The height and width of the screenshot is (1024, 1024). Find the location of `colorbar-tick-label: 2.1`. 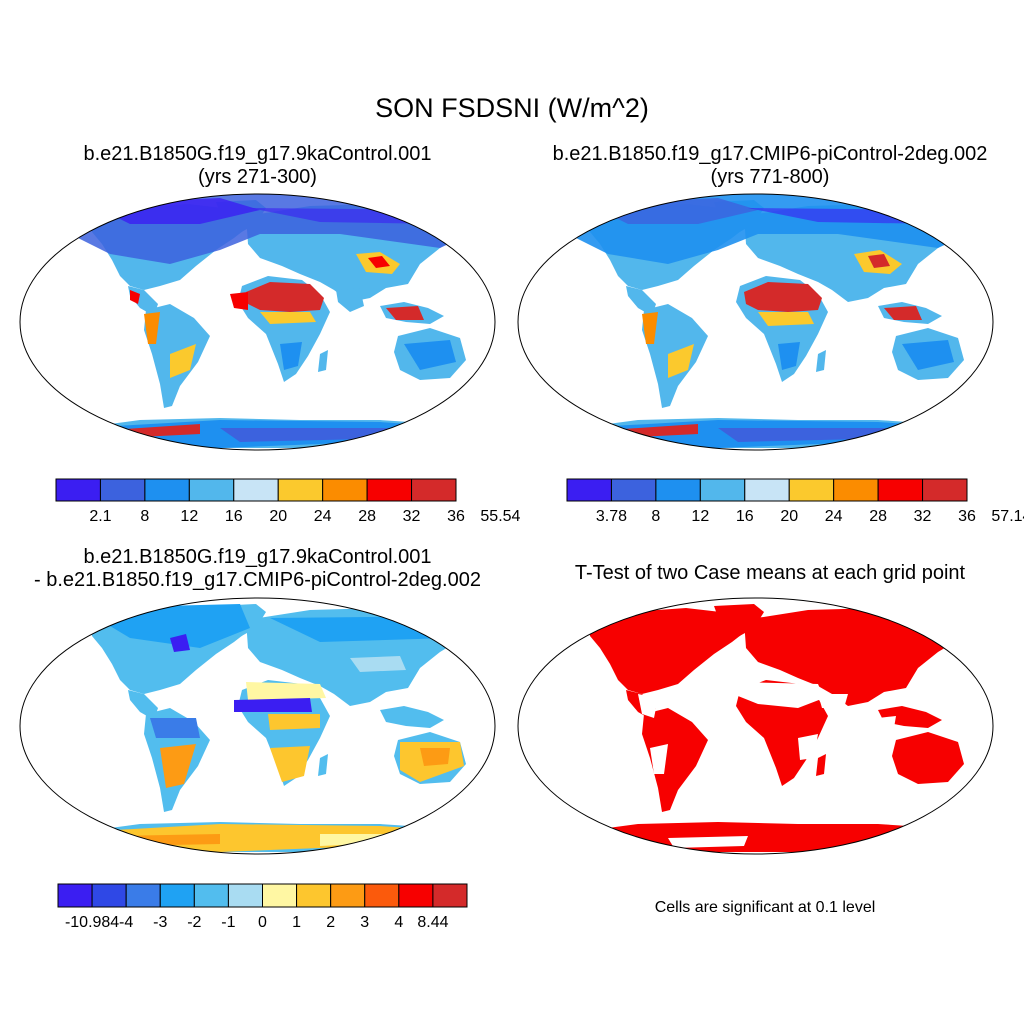

colorbar-tick-label: 2.1 is located at coordinates (100, 516).